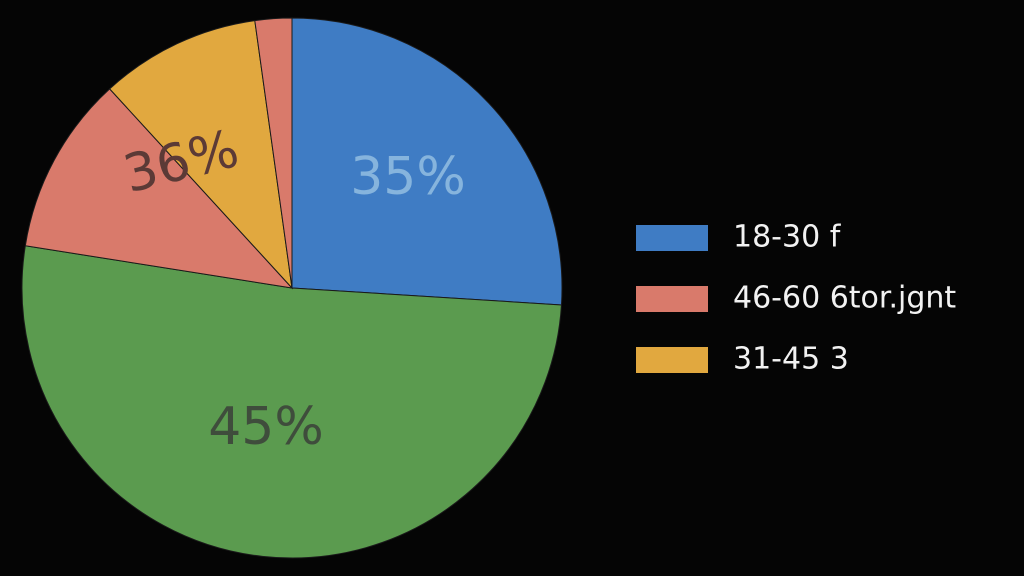  I want to click on legend-label: 18-30 f, so click(787, 237).